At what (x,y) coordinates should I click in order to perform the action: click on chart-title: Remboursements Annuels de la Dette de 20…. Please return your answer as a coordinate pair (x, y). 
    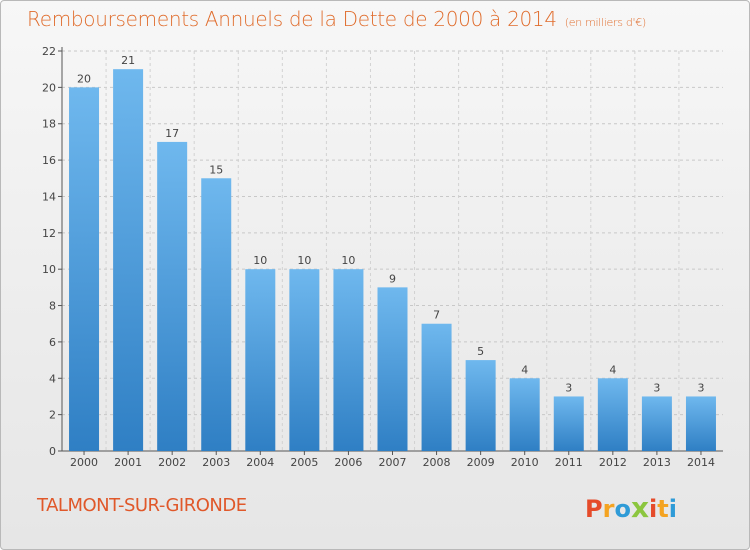
    Looking at the image, I should click on (336, 19).